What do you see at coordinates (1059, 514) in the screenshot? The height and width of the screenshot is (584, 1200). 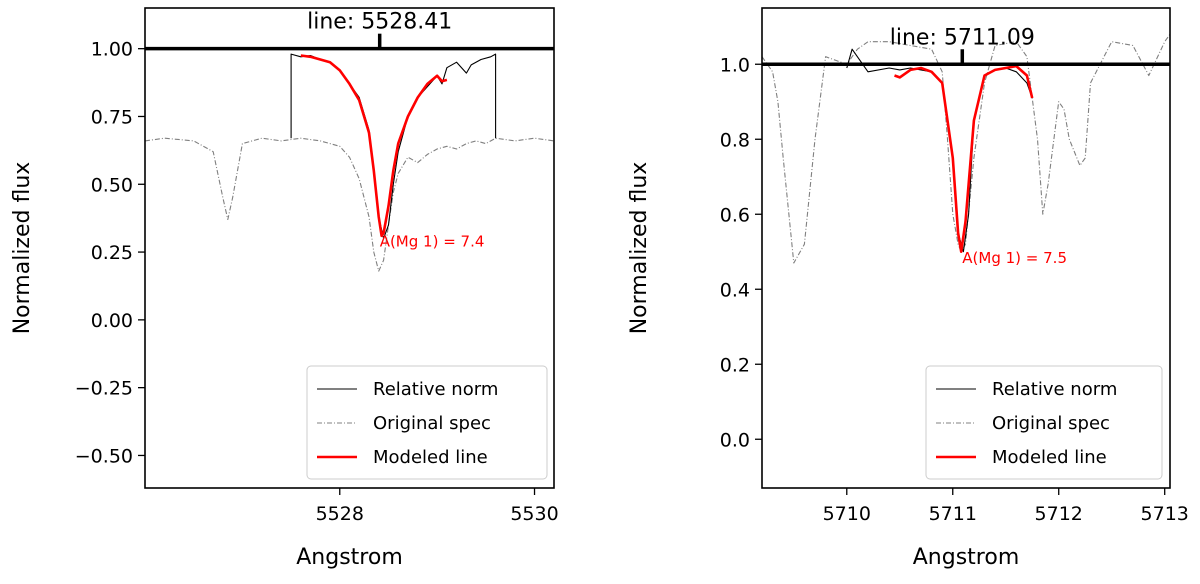 I see `x-tick-label: 5712` at bounding box center [1059, 514].